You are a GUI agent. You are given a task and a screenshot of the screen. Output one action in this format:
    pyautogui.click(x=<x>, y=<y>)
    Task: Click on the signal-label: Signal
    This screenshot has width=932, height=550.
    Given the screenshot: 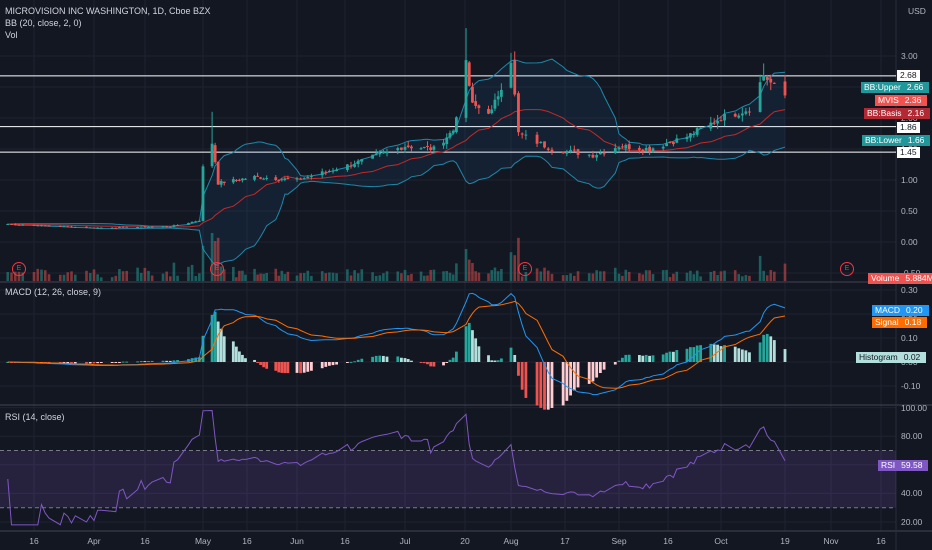 What is the action you would take?
    pyautogui.click(x=887, y=322)
    